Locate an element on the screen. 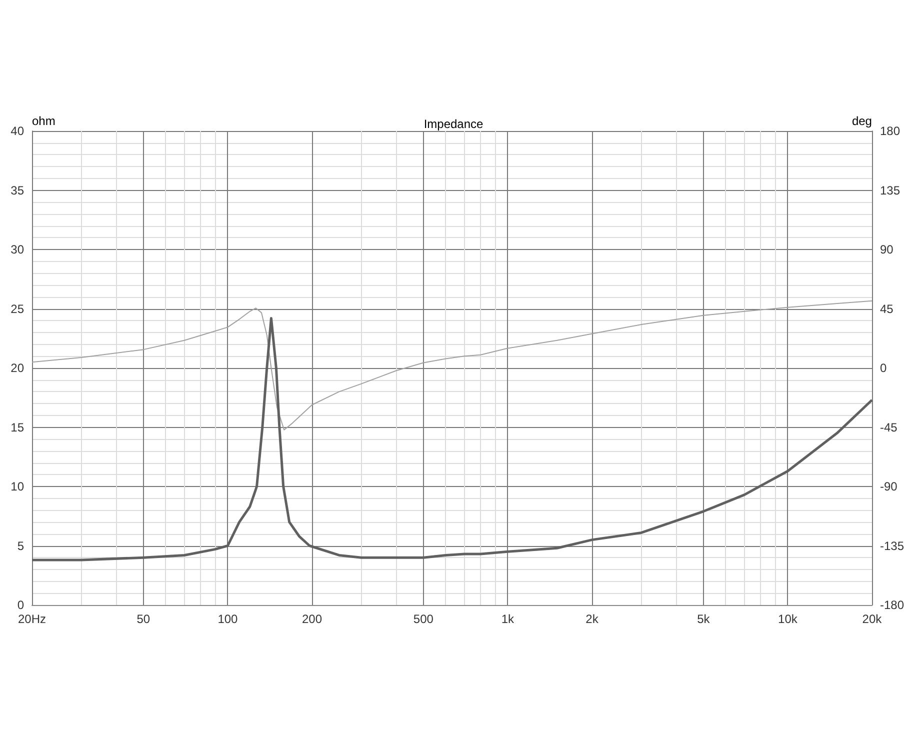 The image size is (907, 738). y-axis-title: ohm is located at coordinates (44, 121).